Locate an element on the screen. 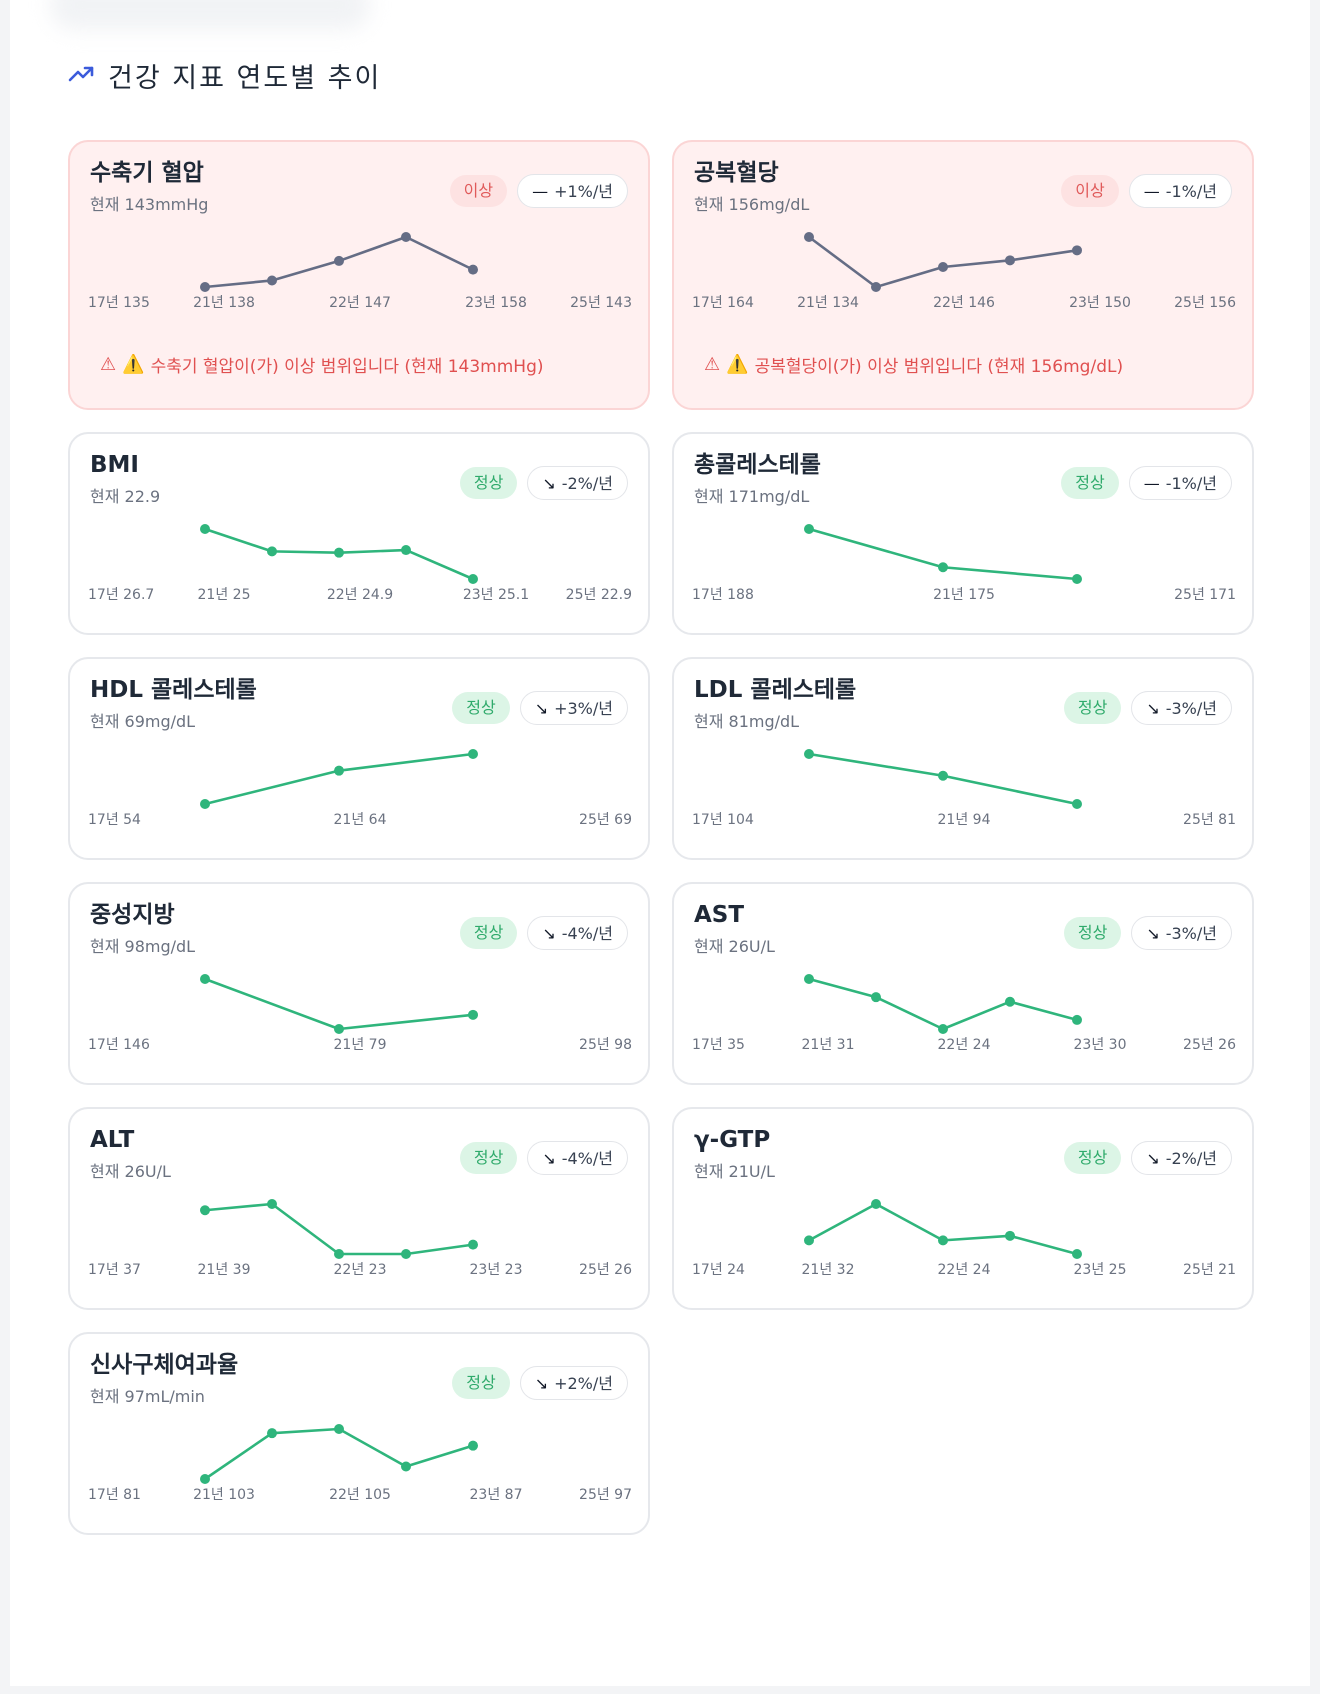  tick-label: 25년 69 is located at coordinates (605, 820).